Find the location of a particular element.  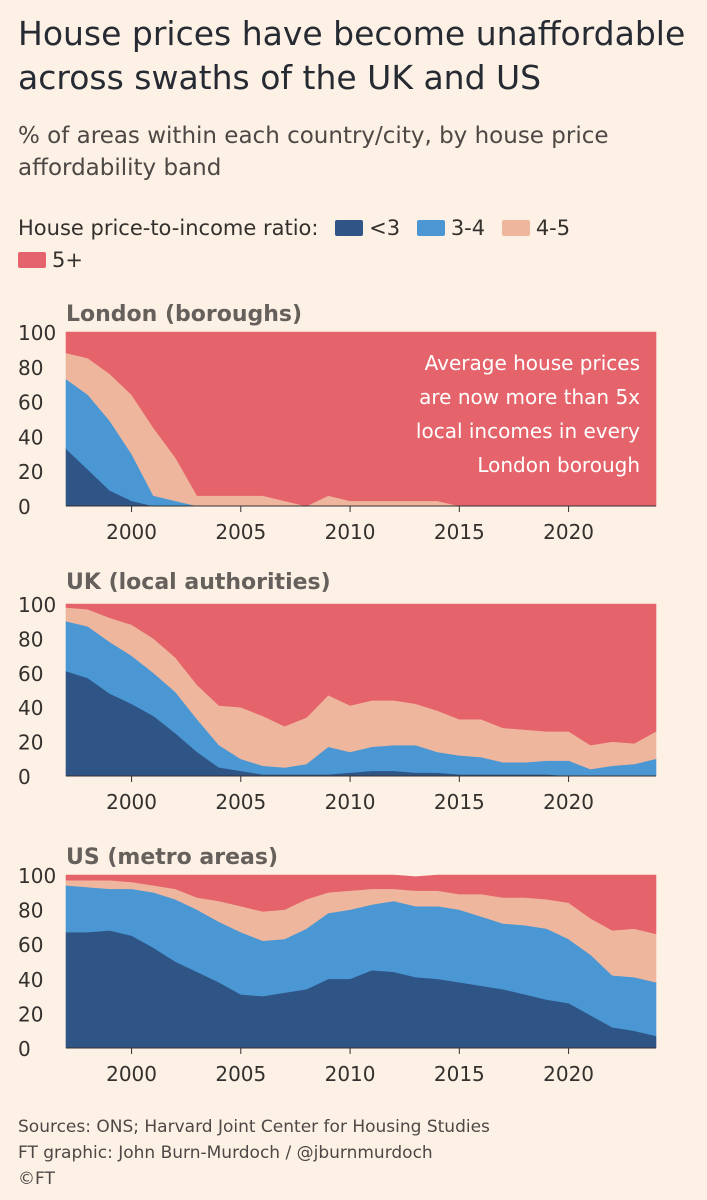

annotation-line: local incomes in every is located at coordinates (528, 431).